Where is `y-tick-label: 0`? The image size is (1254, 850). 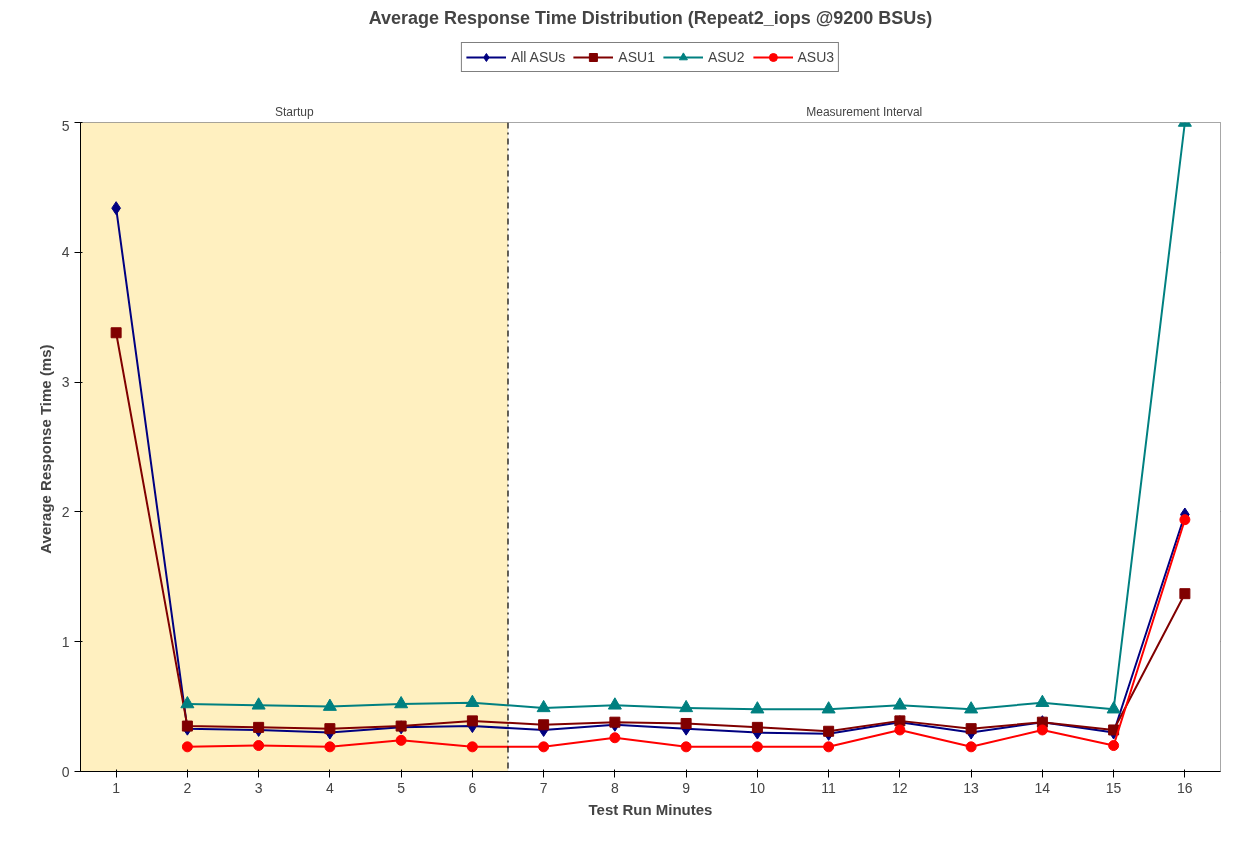
y-tick-label: 0 is located at coordinates (65, 771).